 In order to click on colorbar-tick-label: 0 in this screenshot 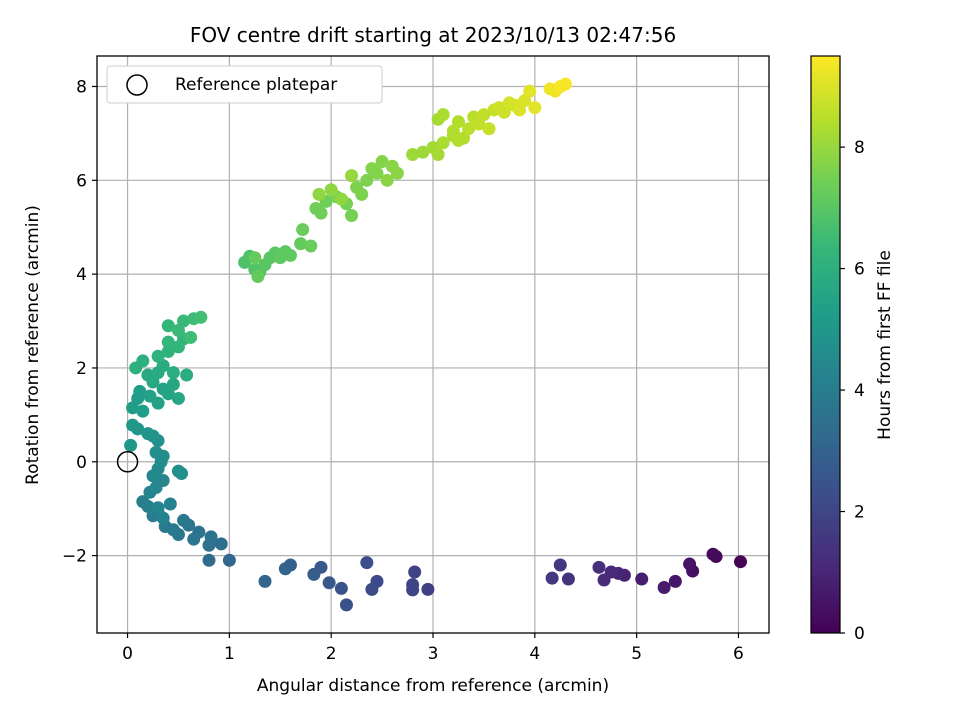, I will do `click(859, 634)`.